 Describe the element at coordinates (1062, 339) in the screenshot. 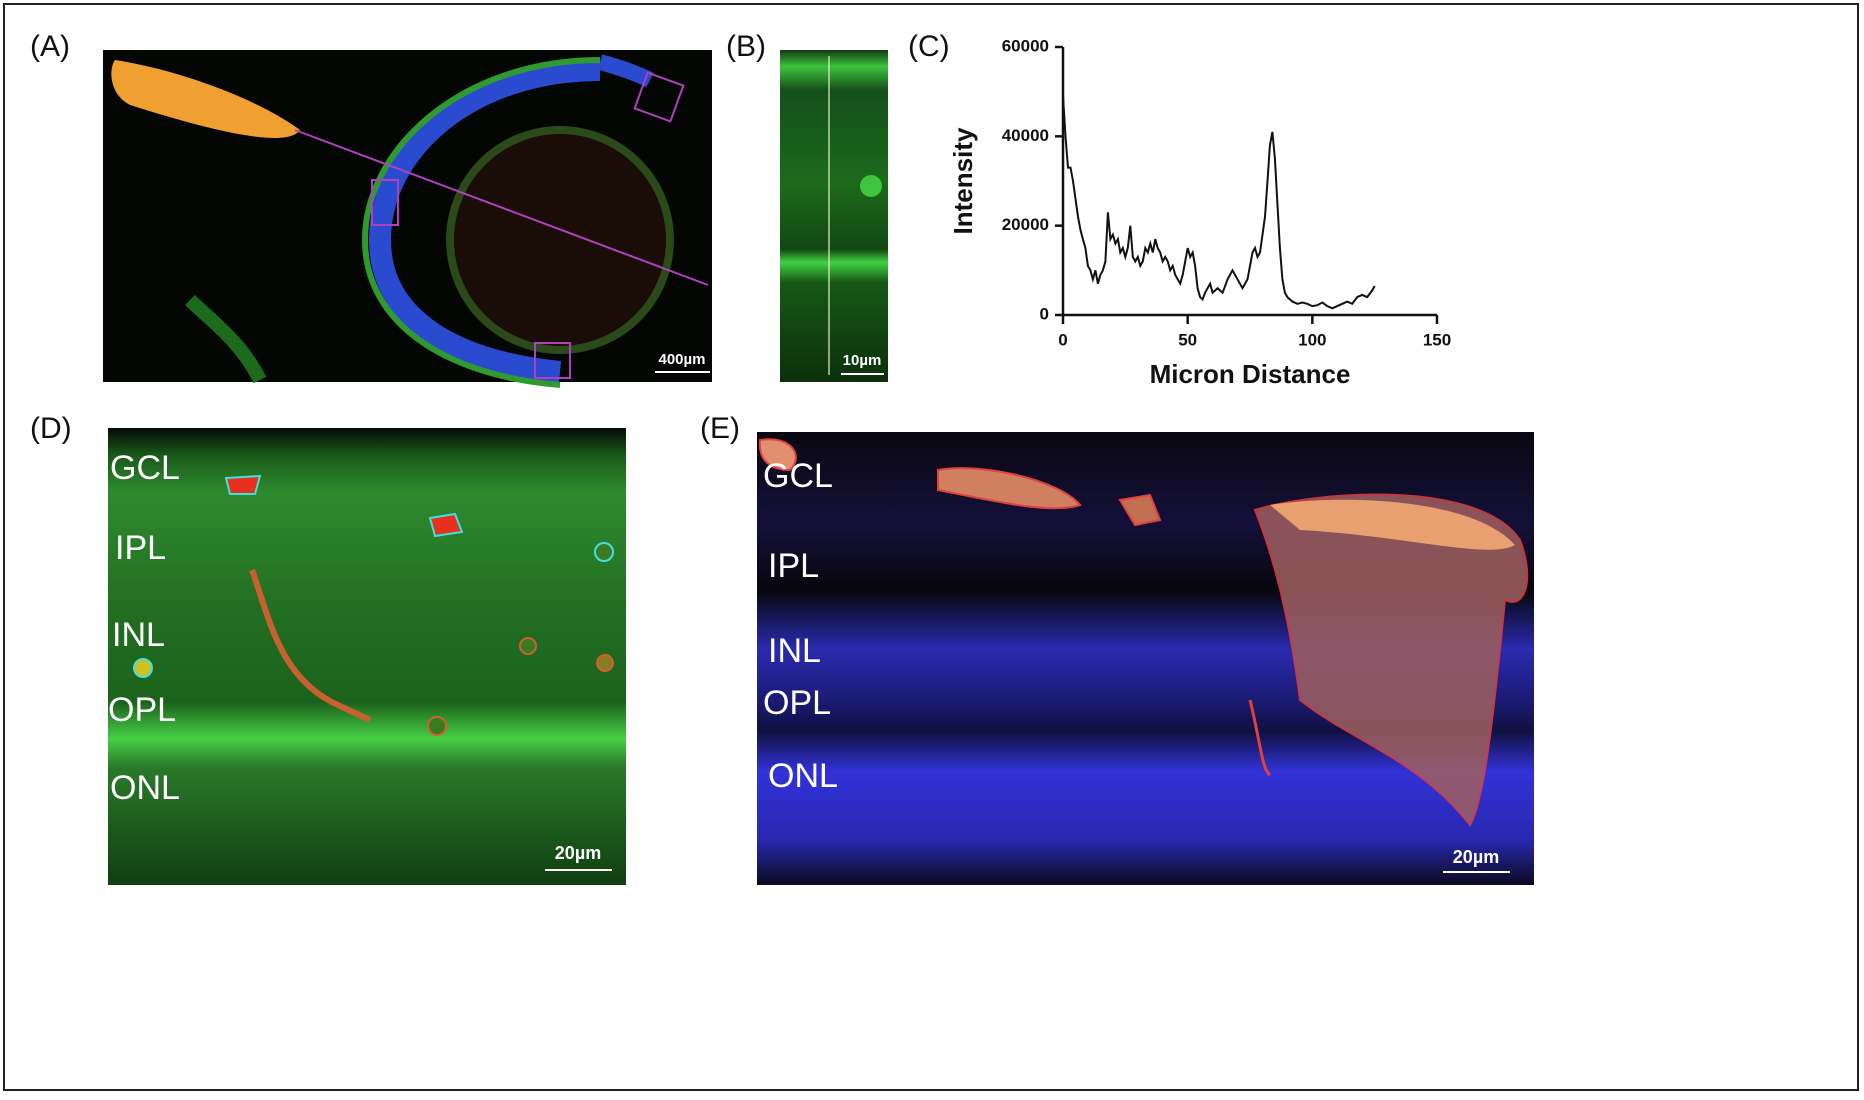

I see `x-tick-label: 0` at that location.